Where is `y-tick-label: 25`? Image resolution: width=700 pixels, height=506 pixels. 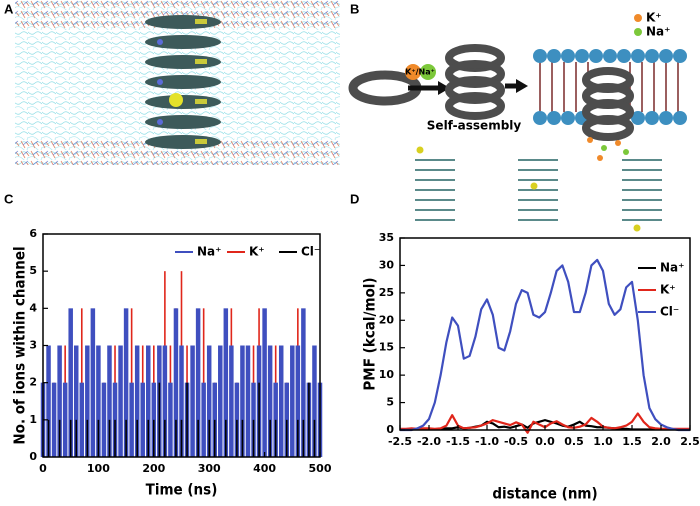
y-tick-label: 25 is located at coordinates (386, 292).